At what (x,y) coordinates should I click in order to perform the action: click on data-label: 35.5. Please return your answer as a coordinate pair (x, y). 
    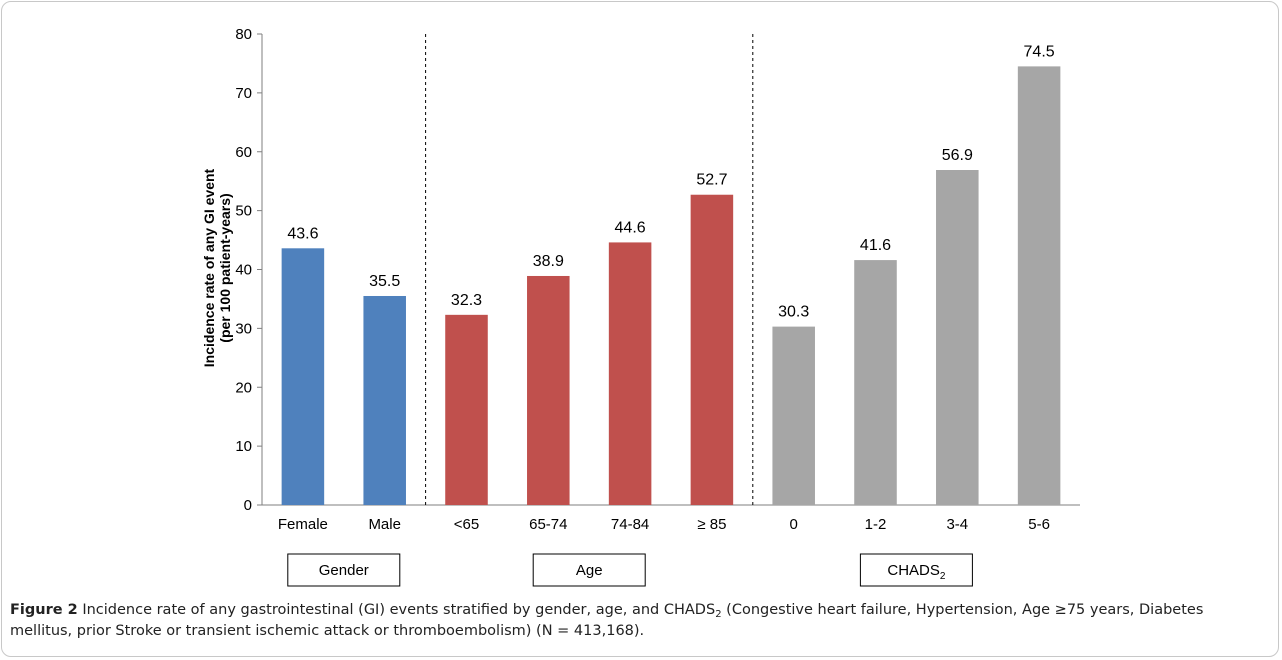
    Looking at the image, I should click on (384, 281).